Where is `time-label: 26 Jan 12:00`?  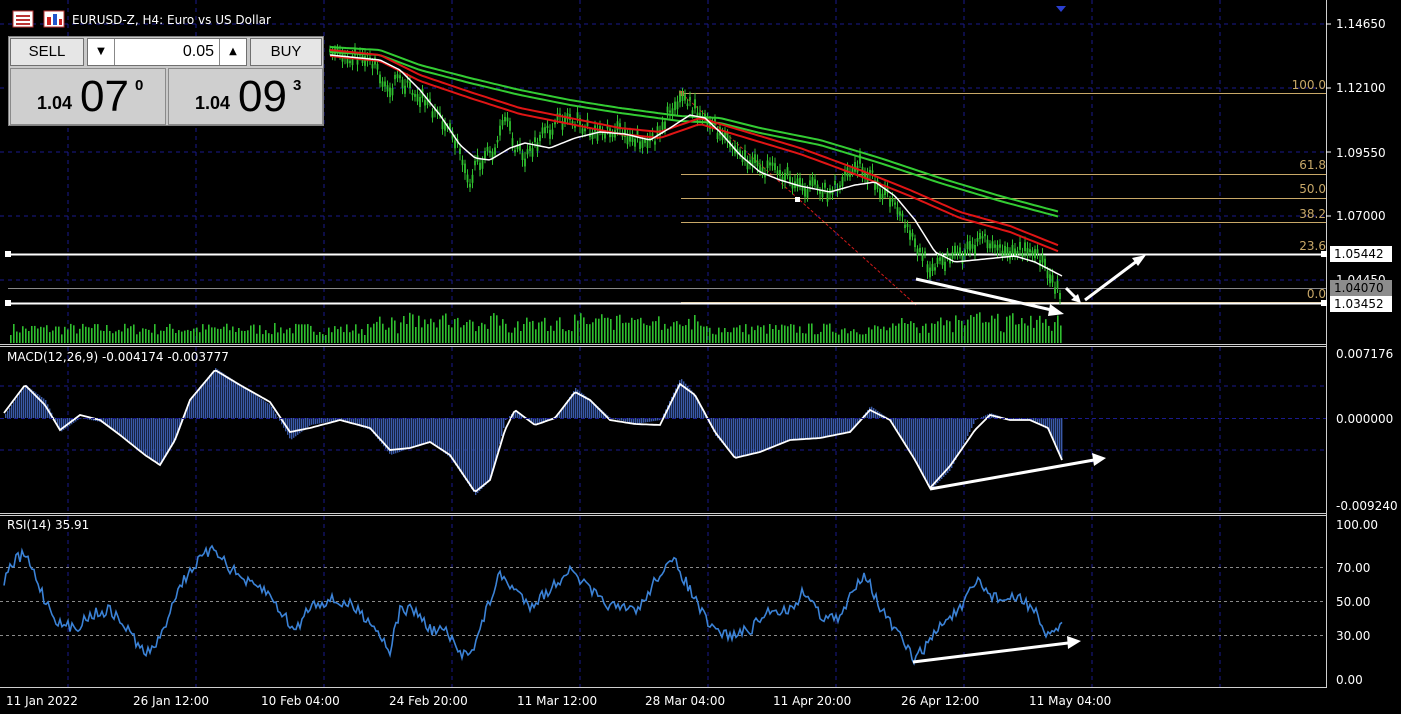
time-label: 26 Jan 12:00 is located at coordinates (171, 701).